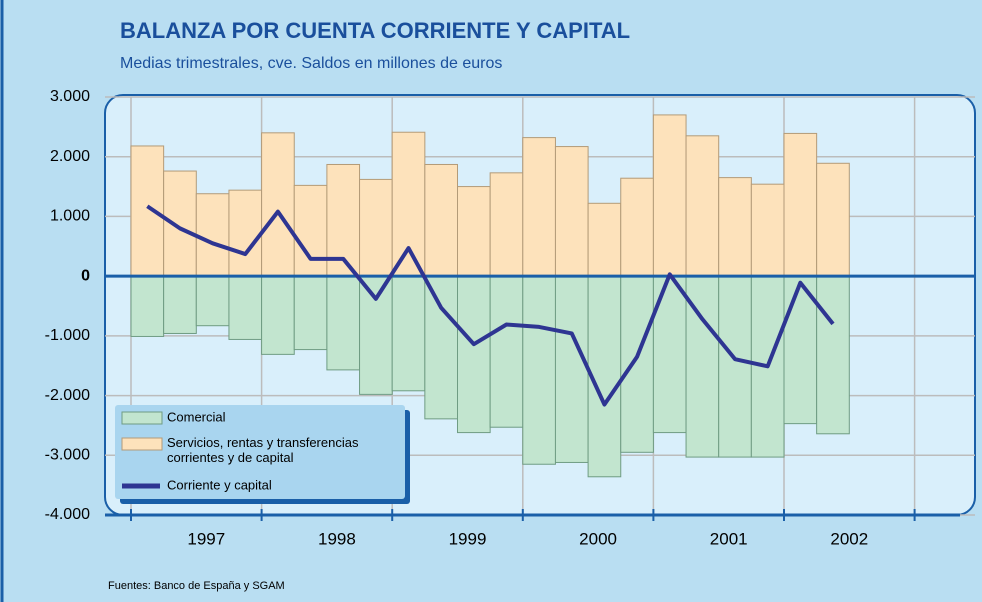  I want to click on y-tick-label: -4.000, so click(67, 514).